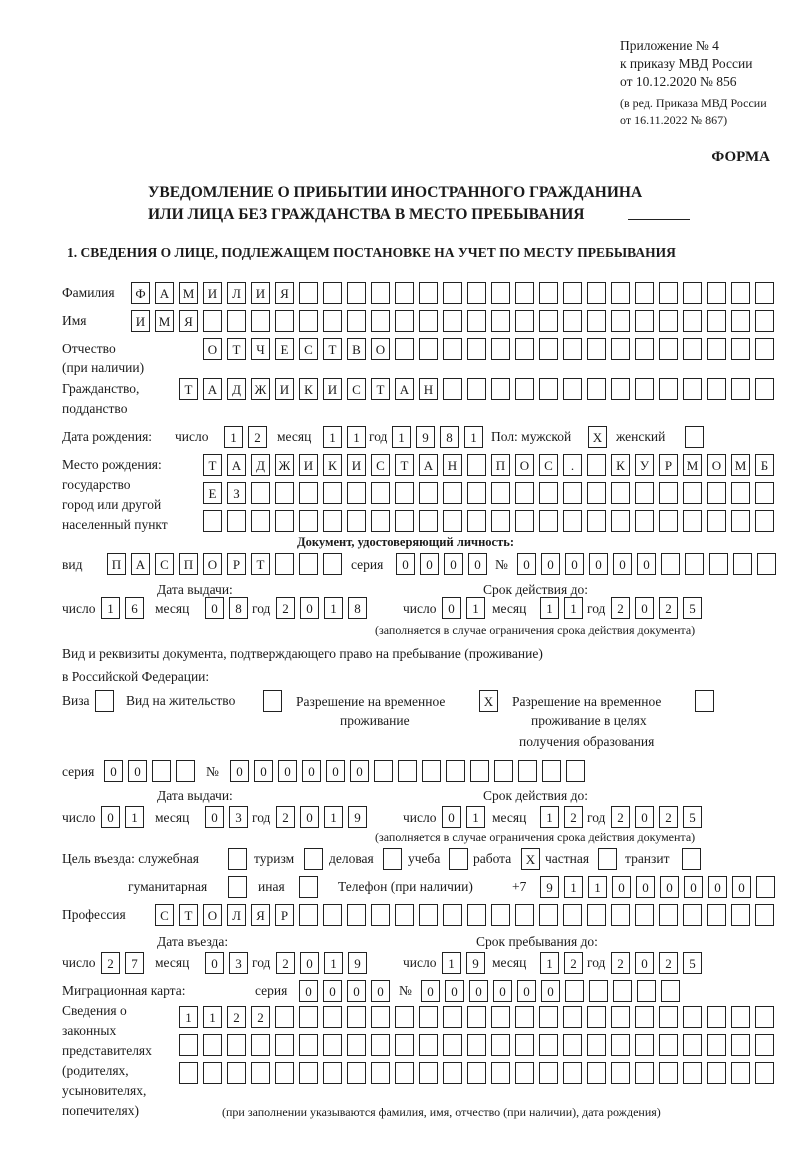 The width and height of the screenshot is (800, 1163). I want to click on char-box: И, so click(284, 389).